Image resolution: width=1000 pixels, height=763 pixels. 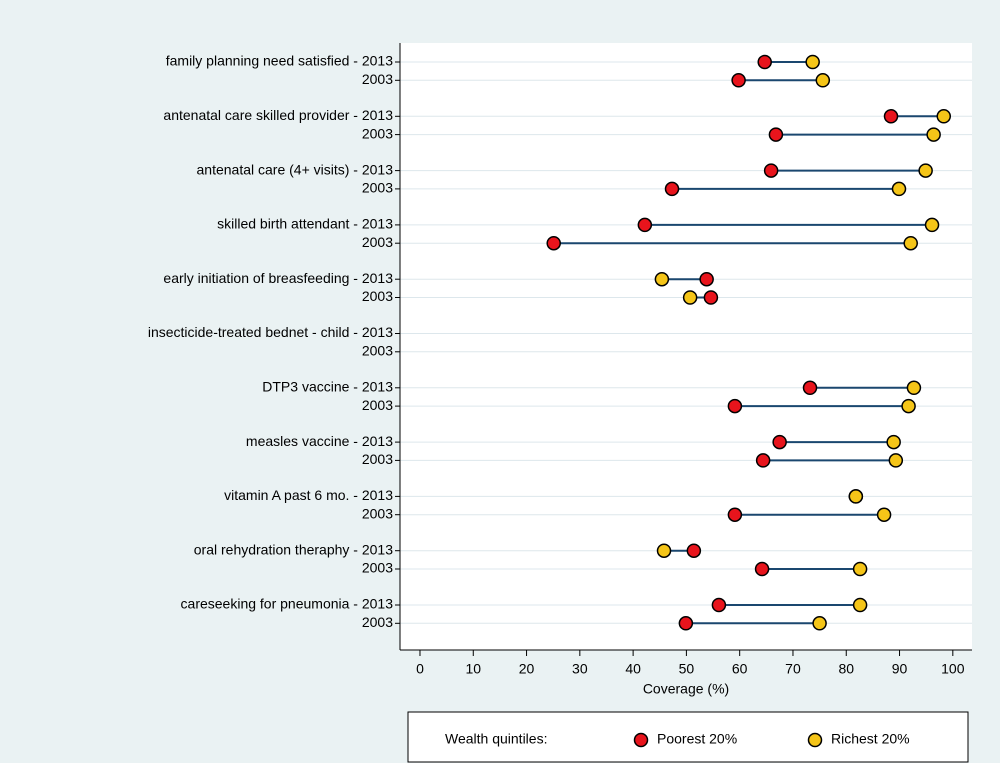 I want to click on x-tick-label: 50, so click(x=687, y=669).